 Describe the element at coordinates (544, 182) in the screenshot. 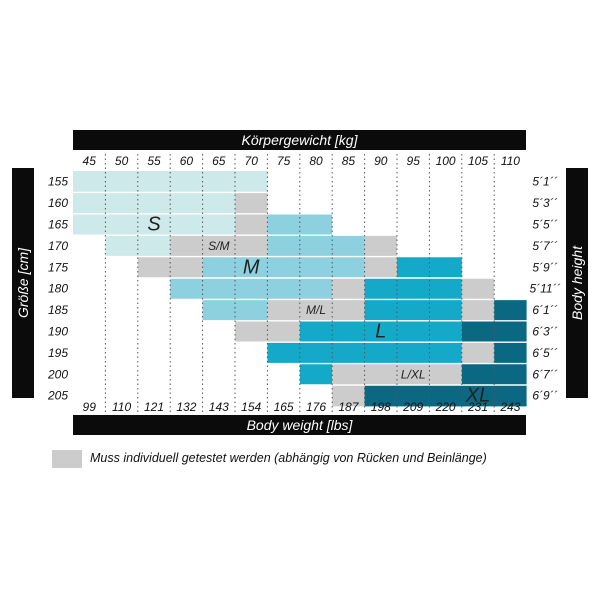

I see `ft-tick-label: 5´1´´` at that location.